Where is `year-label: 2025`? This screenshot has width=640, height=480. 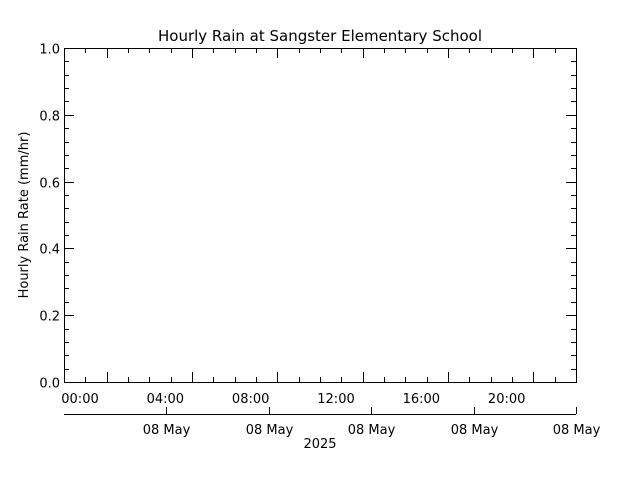
year-label: 2025 is located at coordinates (319, 444).